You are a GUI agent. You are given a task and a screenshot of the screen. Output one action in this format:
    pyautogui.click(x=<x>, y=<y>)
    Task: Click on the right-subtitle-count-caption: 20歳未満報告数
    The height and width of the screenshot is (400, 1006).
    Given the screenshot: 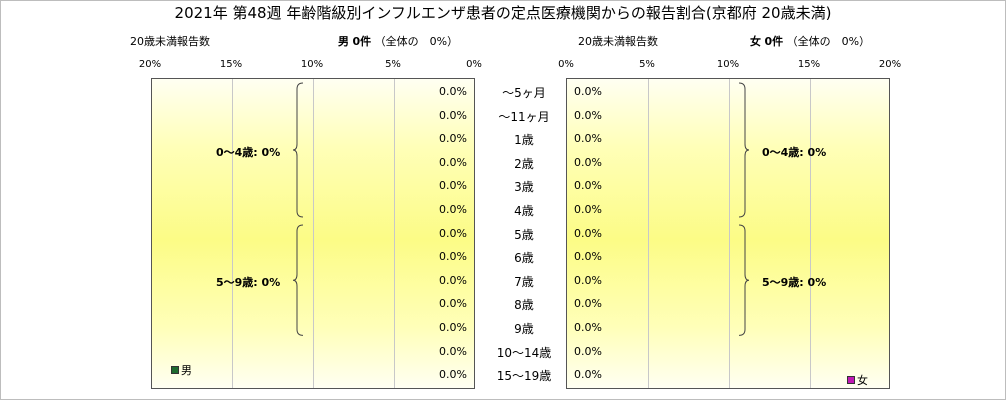 What is the action you would take?
    pyautogui.click(x=618, y=41)
    